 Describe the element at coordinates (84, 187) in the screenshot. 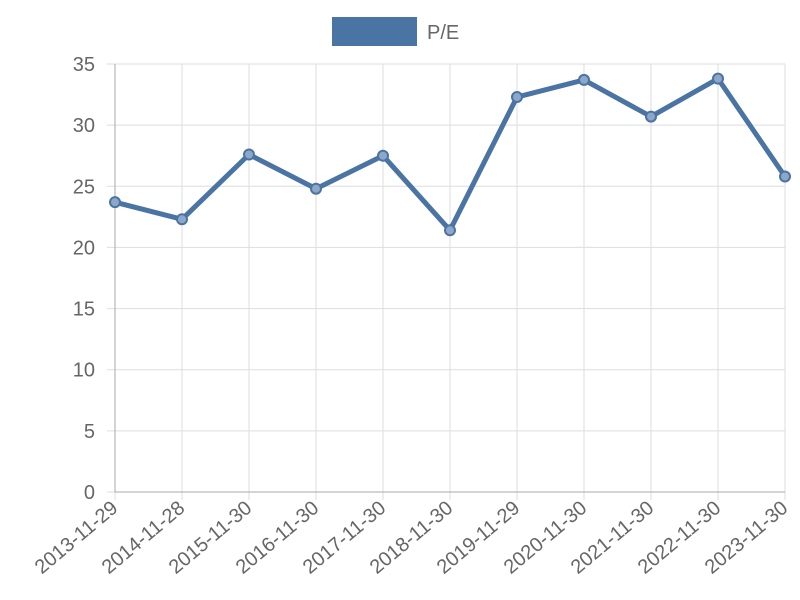

I see `y-tick-label: 25` at that location.